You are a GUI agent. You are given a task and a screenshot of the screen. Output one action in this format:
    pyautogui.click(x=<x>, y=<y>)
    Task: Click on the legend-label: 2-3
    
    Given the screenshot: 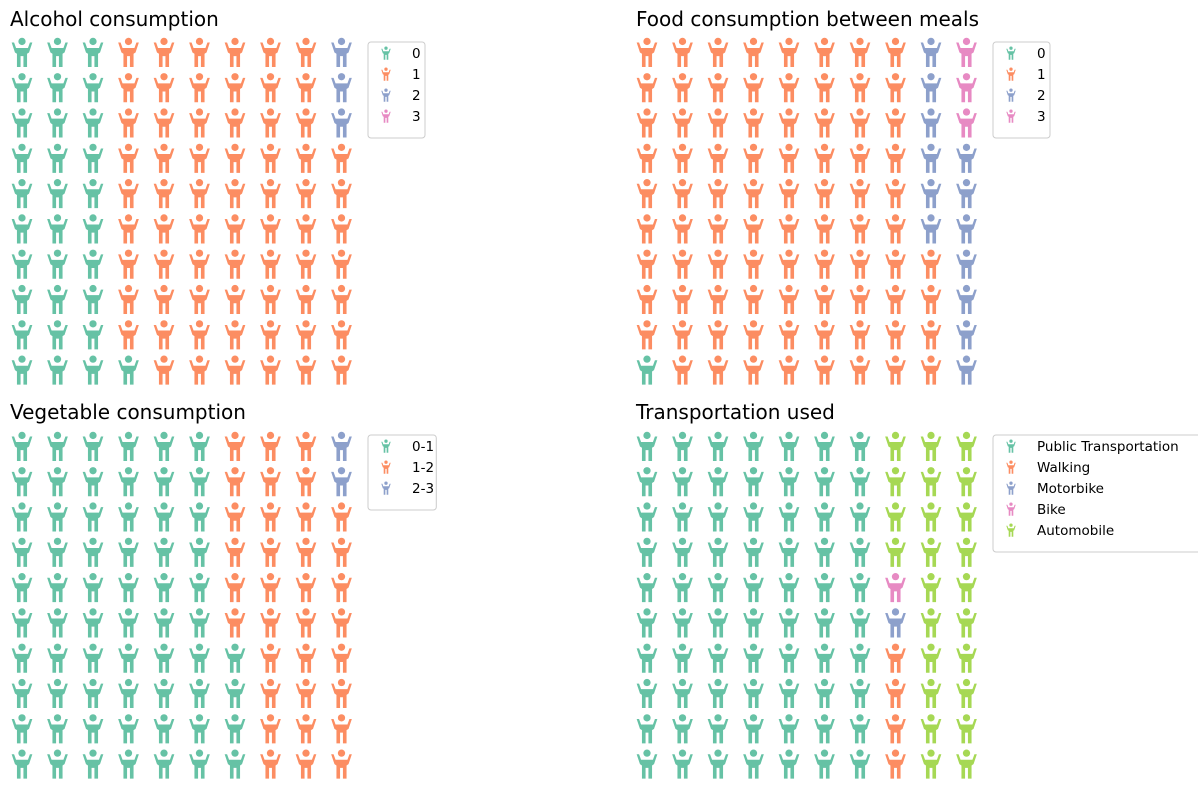 What is the action you would take?
    pyautogui.click(x=423, y=489)
    